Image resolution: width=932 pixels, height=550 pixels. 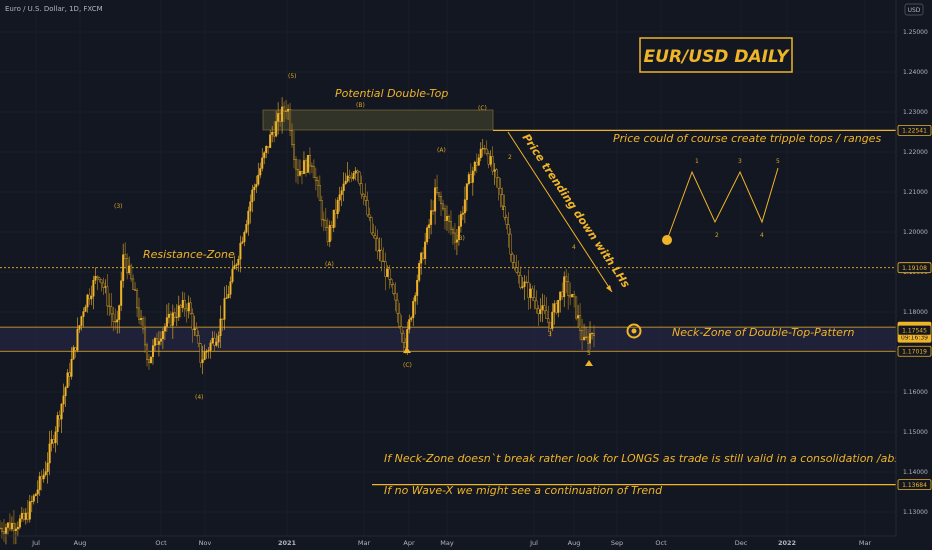 What do you see at coordinates (54, 9) in the screenshot?
I see `symbol-header: Euro / U.S. Dollar, 1D, FXCM` at bounding box center [54, 9].